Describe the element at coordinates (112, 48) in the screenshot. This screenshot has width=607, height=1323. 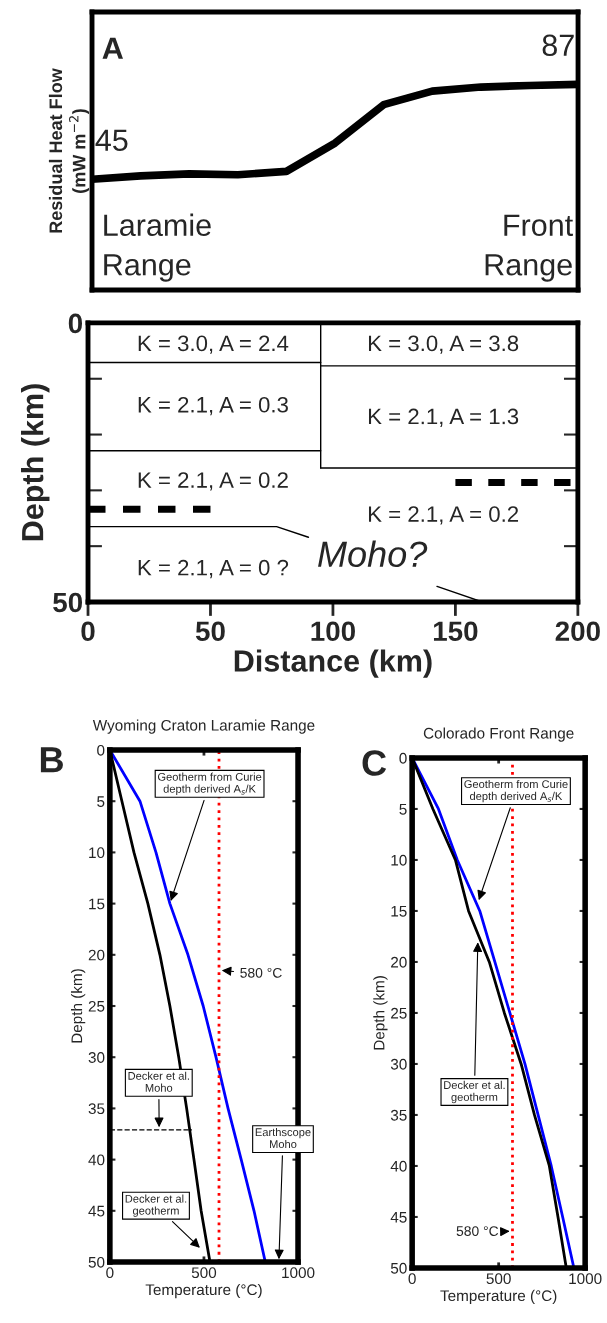
I see `annotation: A` at that location.